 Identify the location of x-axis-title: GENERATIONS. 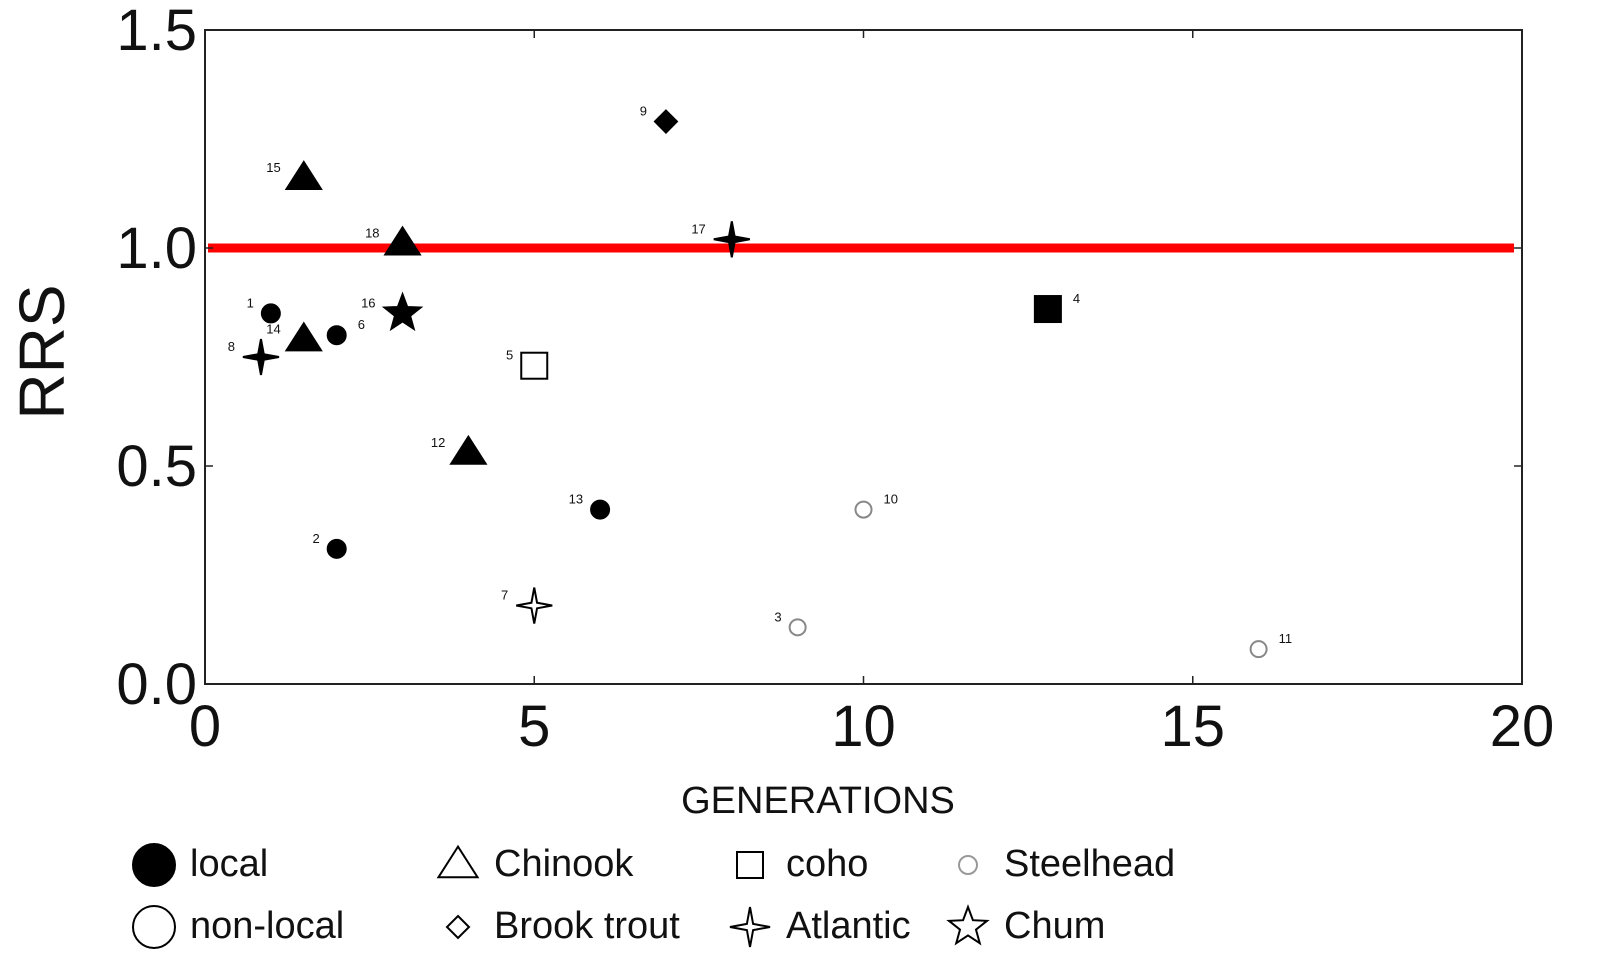
(818, 801).